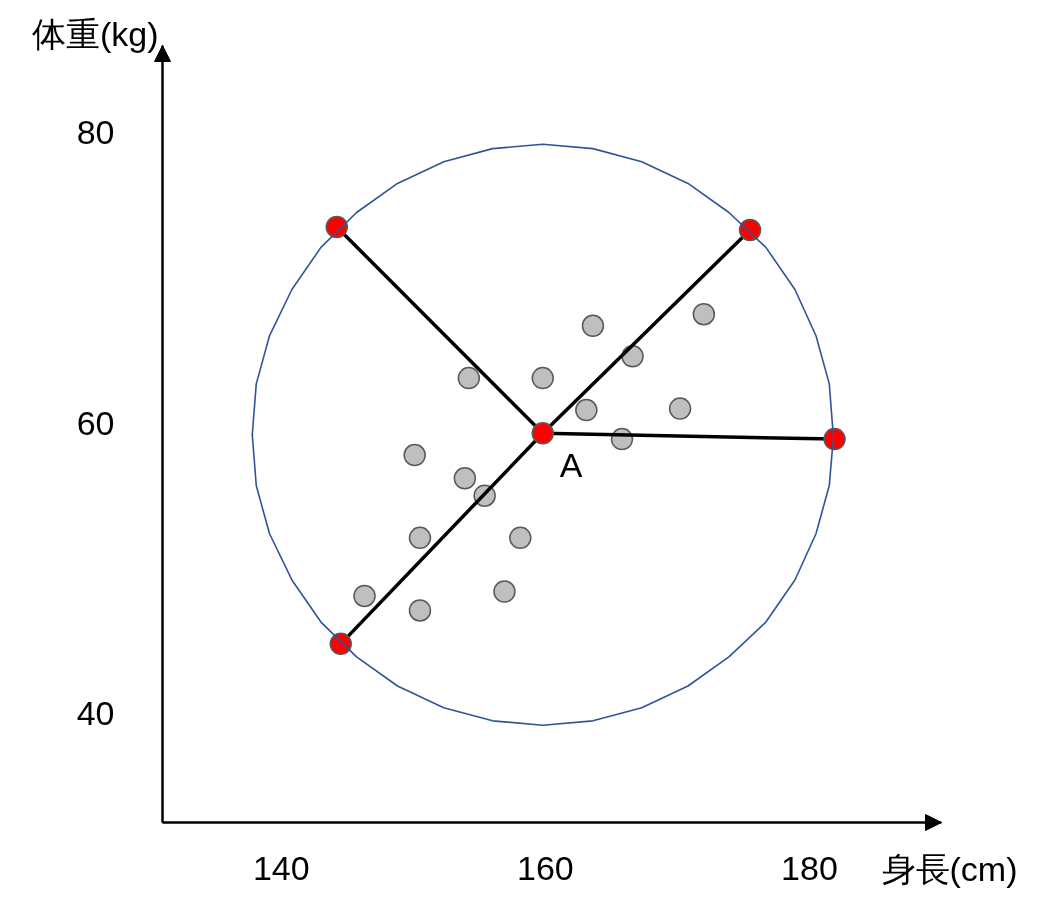 This screenshot has width=1052, height=914. What do you see at coordinates (95, 422) in the screenshot?
I see `y-tick-label: 60` at bounding box center [95, 422].